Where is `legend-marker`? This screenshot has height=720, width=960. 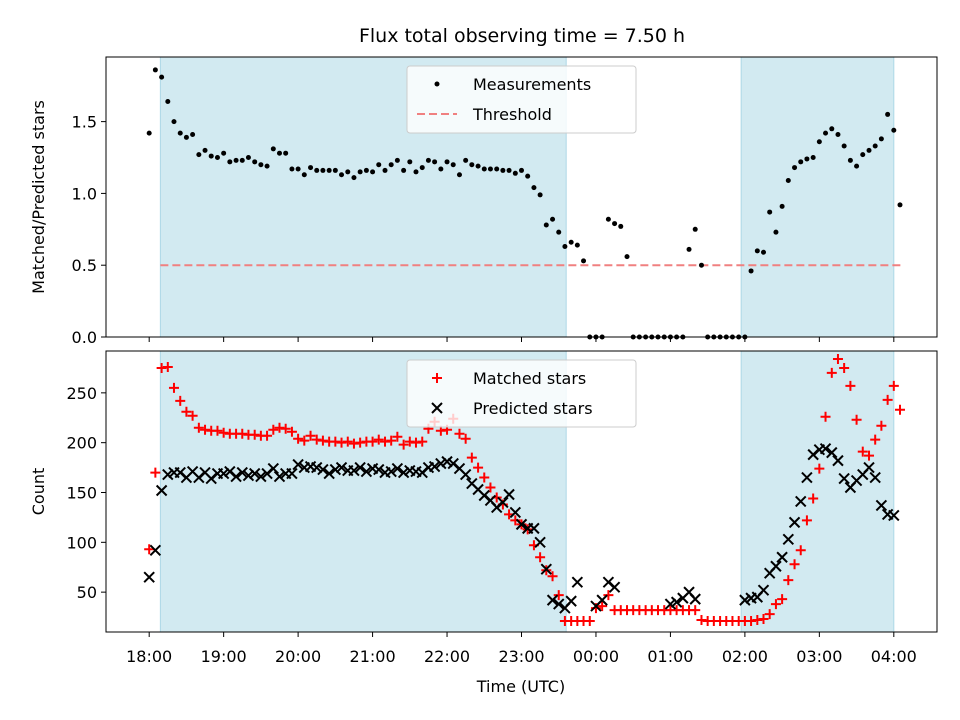 legend-marker is located at coordinates (437, 84).